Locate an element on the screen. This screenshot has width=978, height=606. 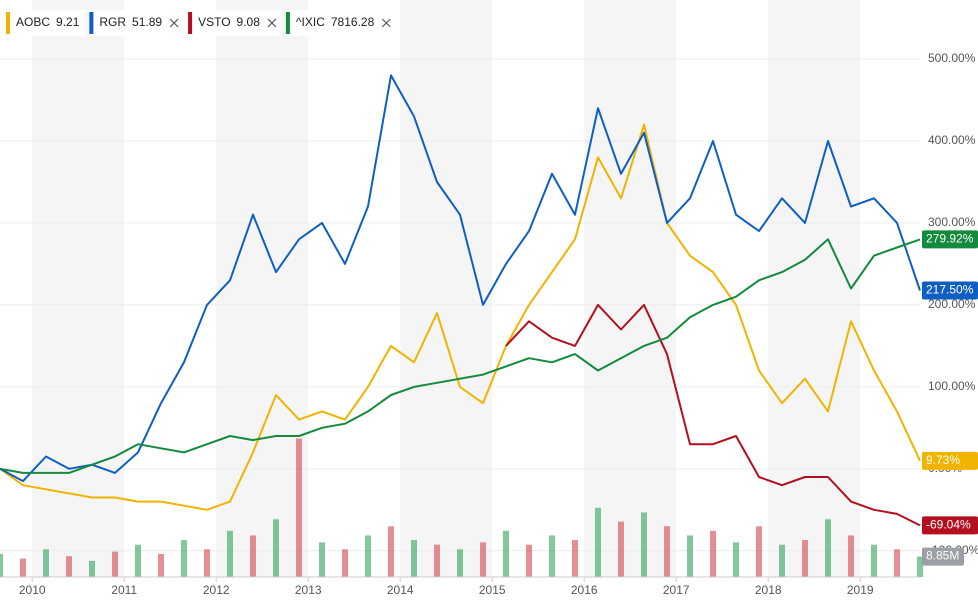
x-tick-label: 2011 is located at coordinates (124, 590).